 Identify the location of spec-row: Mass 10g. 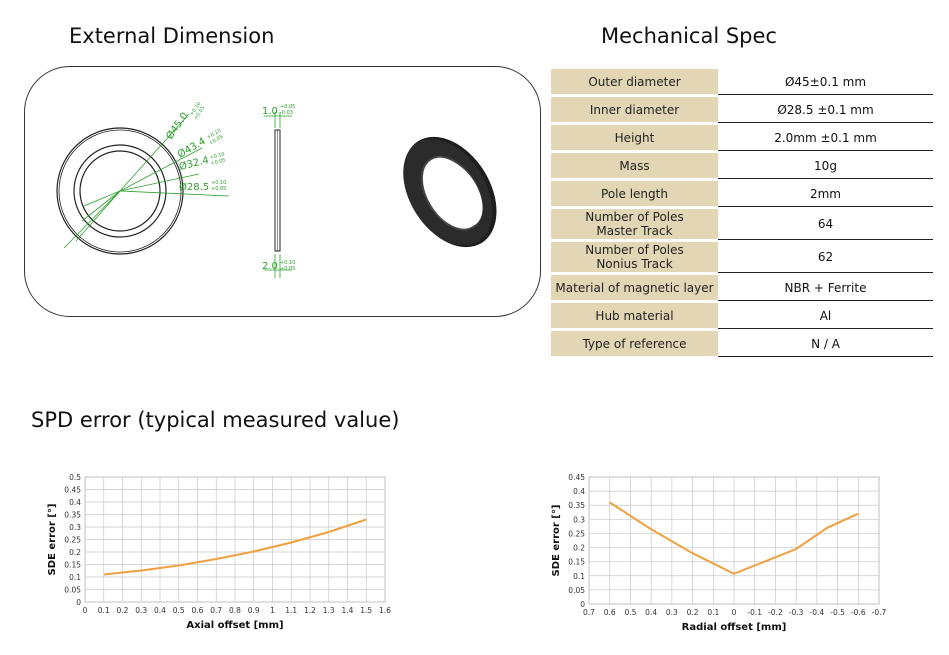
(742, 166).